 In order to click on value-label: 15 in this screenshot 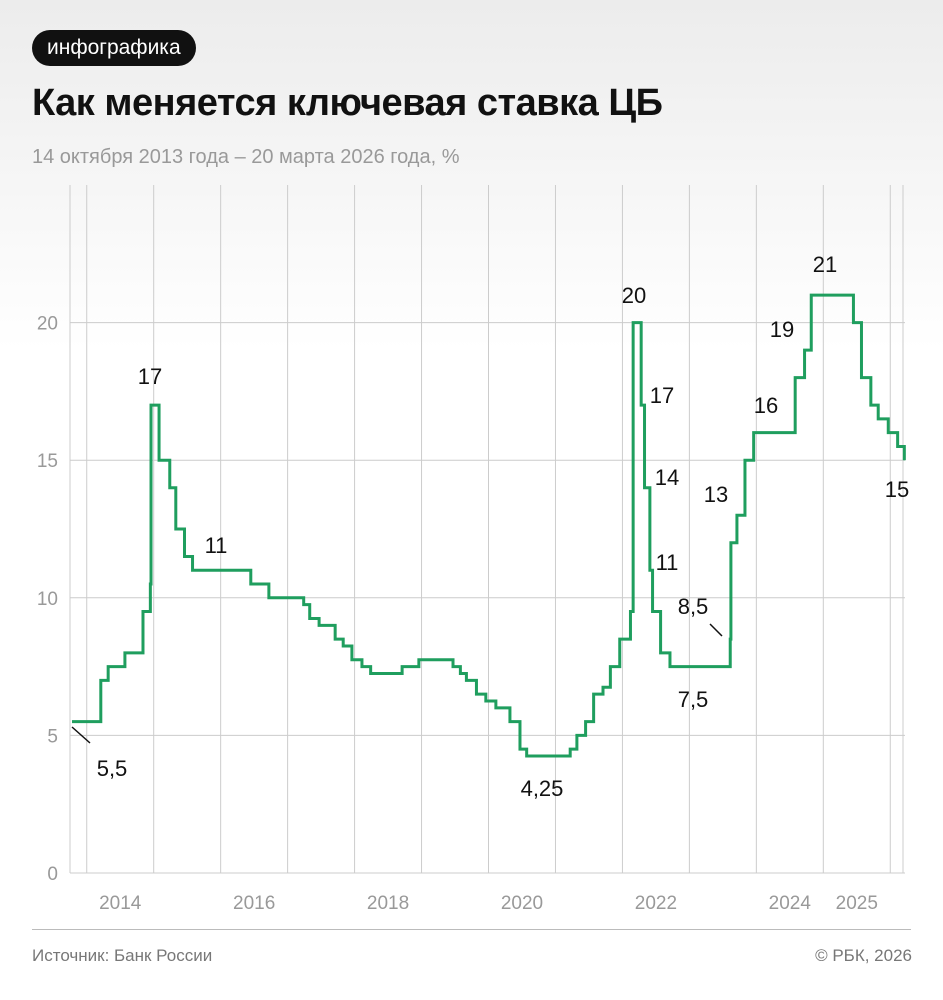, I will do `click(897, 489)`.